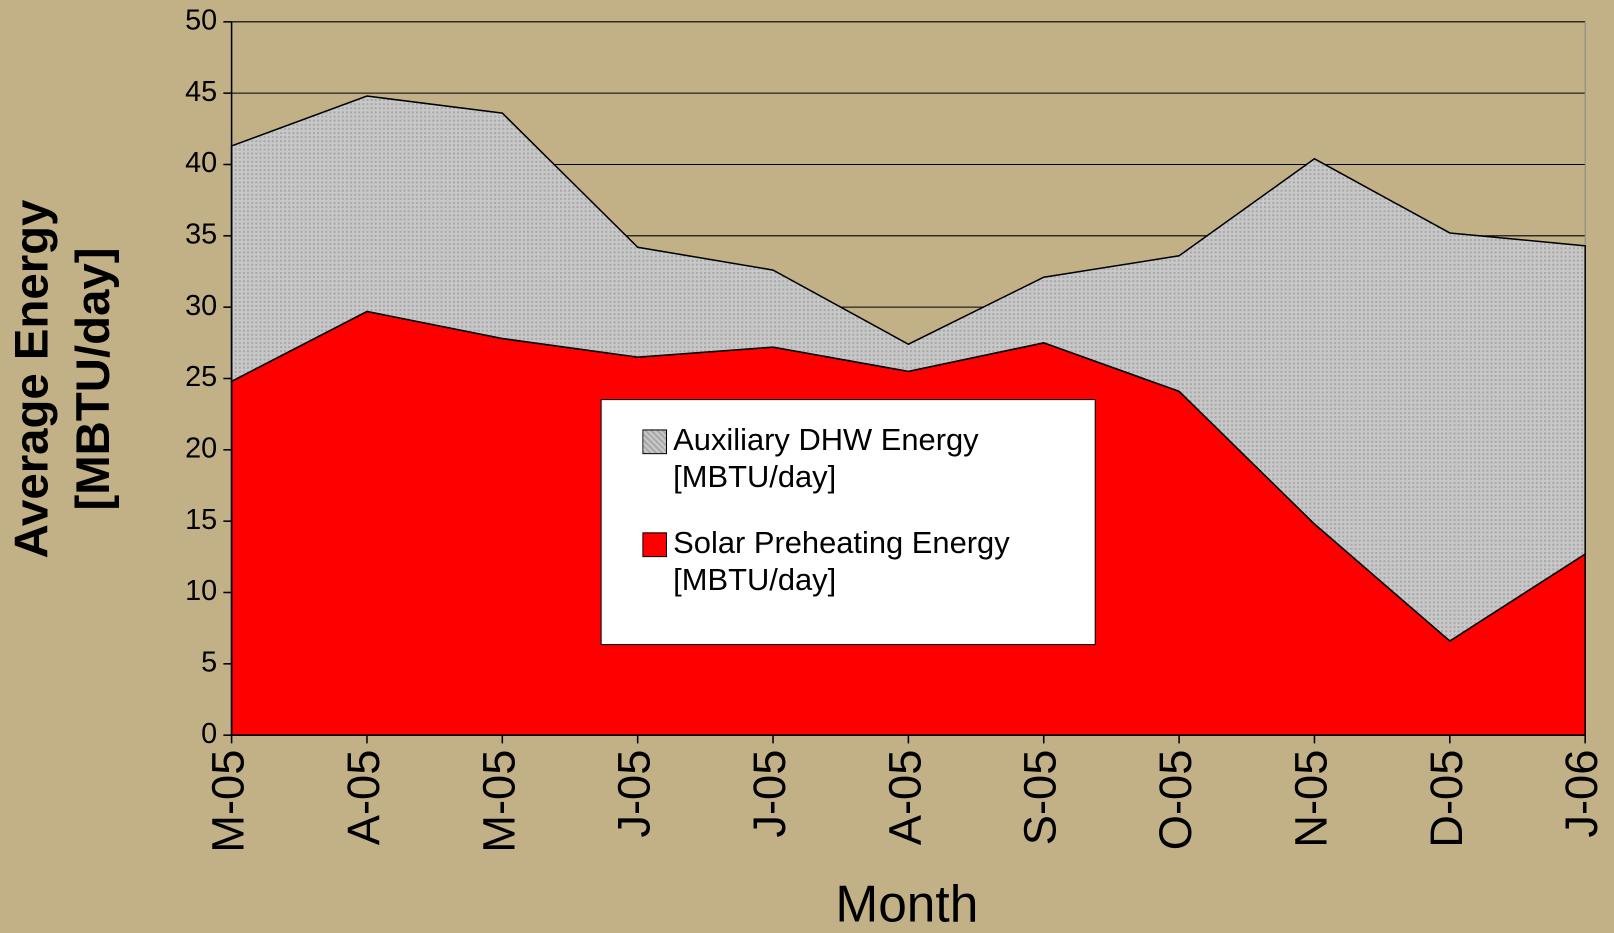 Image resolution: width=1614 pixels, height=933 pixels. I want to click on x-tick-label: N-05, so click(1310, 799).